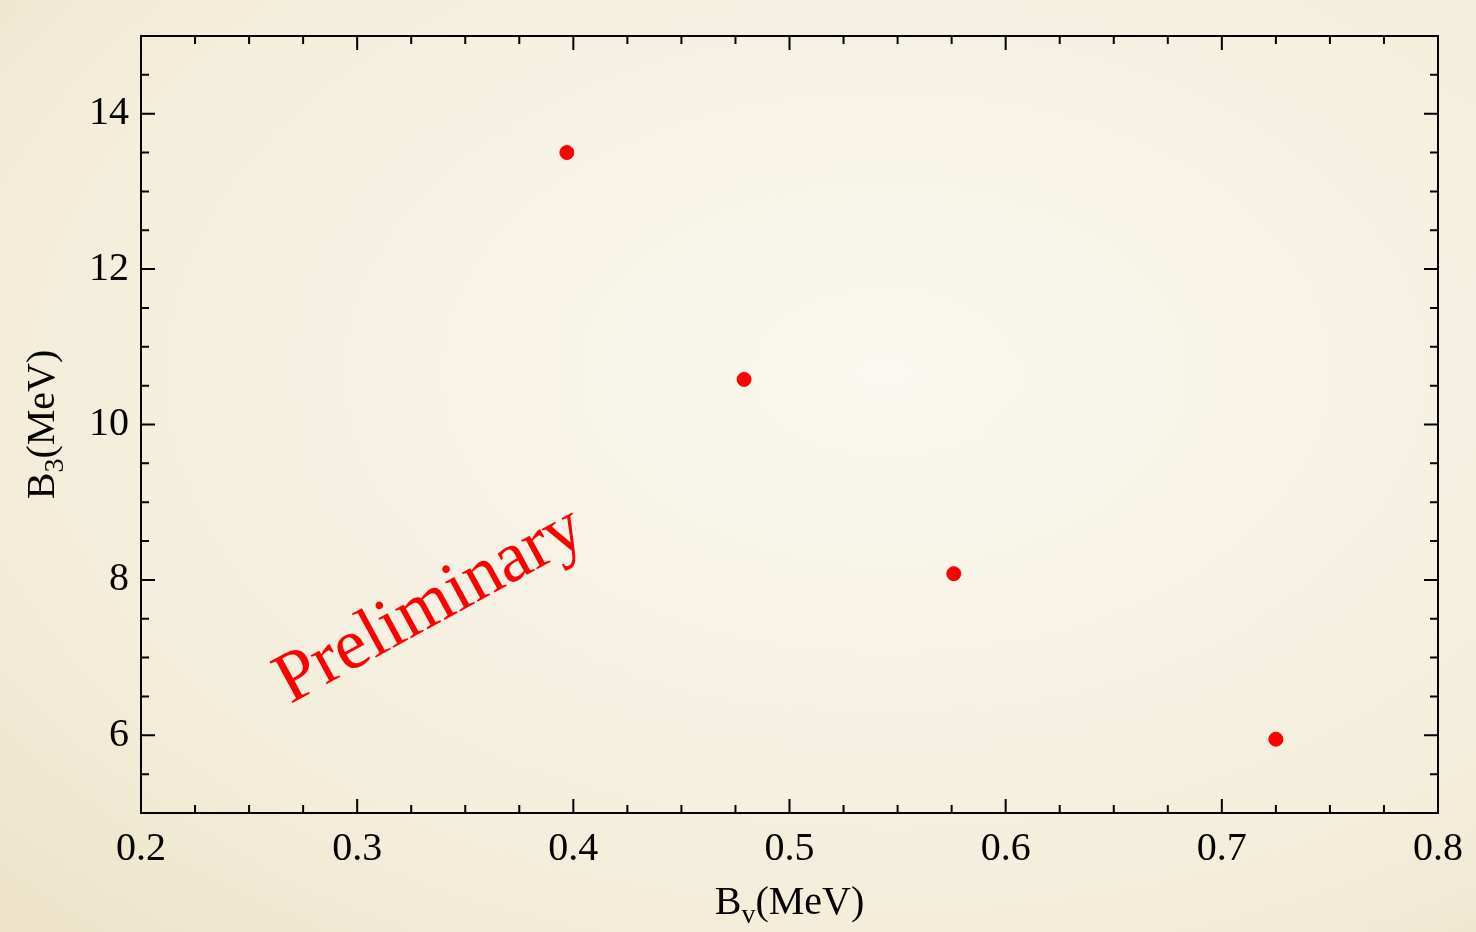 This screenshot has height=932, width=1476. I want to click on x-tick-label: 0.6, so click(1005, 846).